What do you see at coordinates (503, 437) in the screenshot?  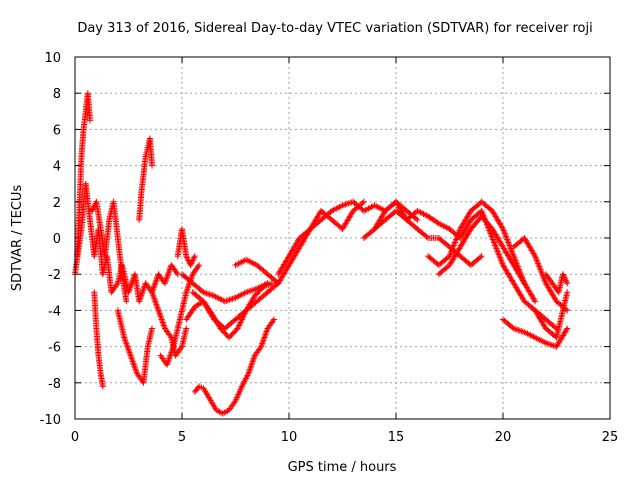 I see `x-tick-label: 20` at bounding box center [503, 437].